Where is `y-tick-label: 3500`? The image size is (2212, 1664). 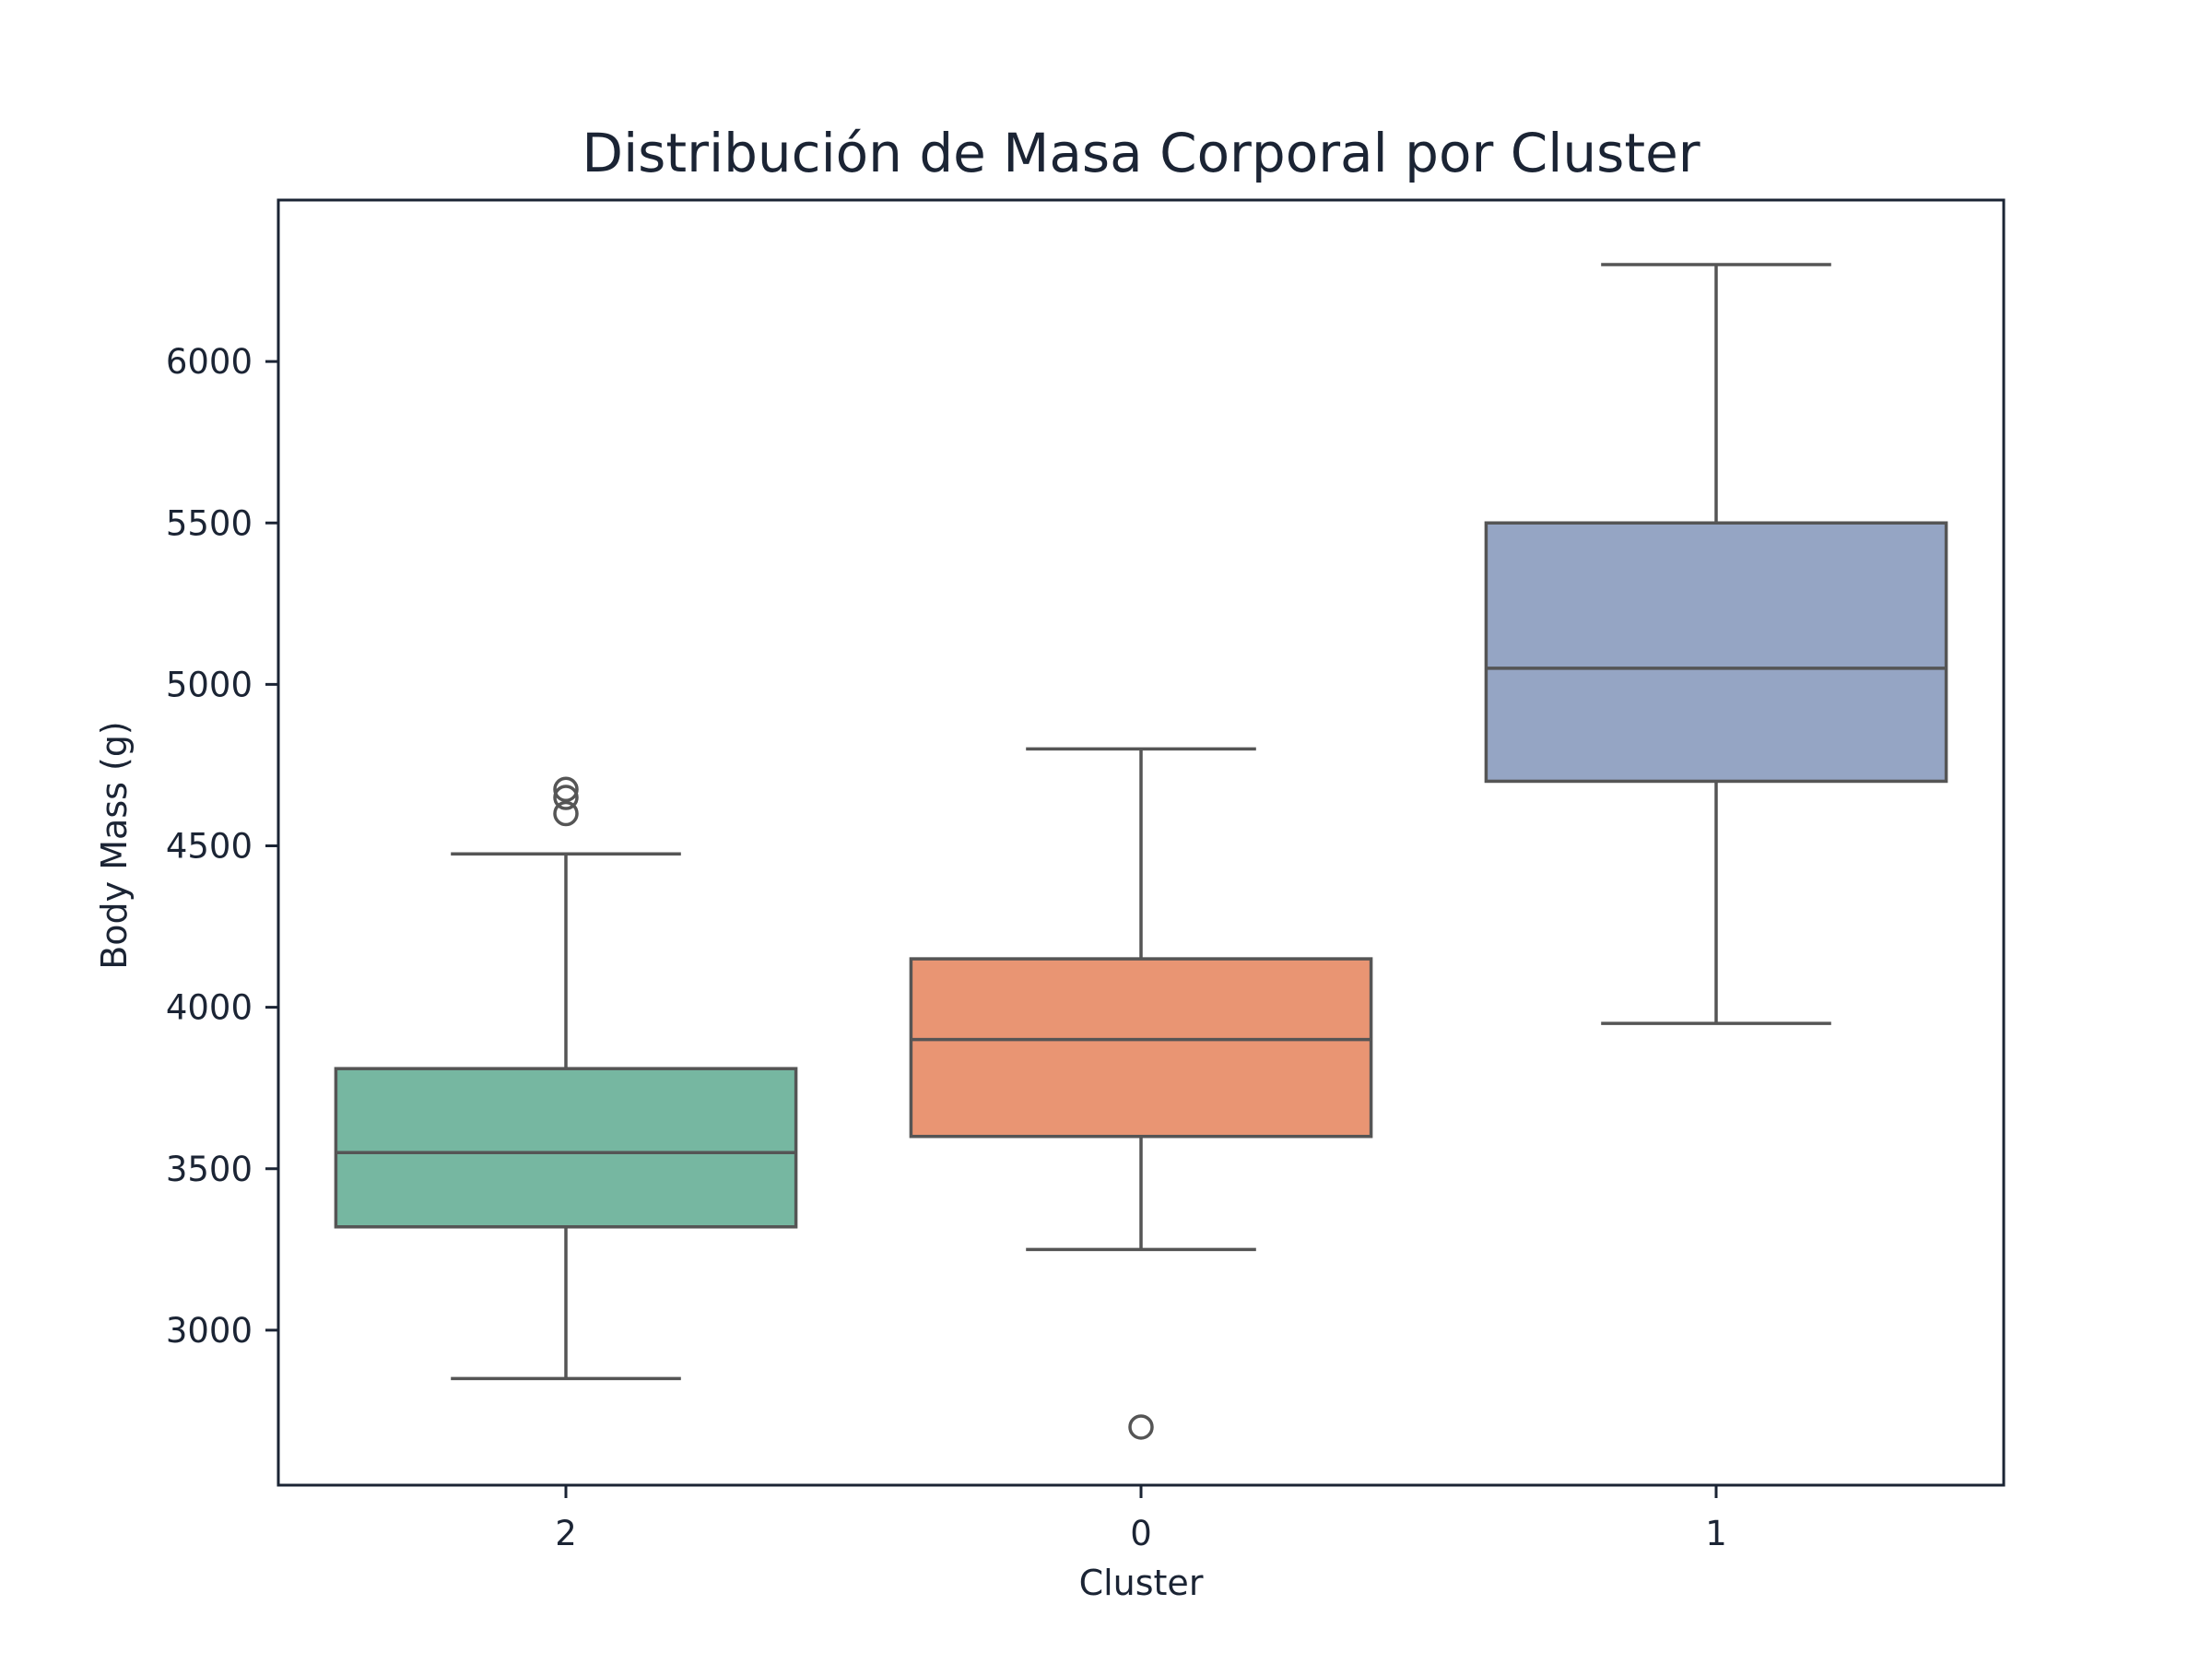
y-tick-label: 3500 is located at coordinates (209, 1169).